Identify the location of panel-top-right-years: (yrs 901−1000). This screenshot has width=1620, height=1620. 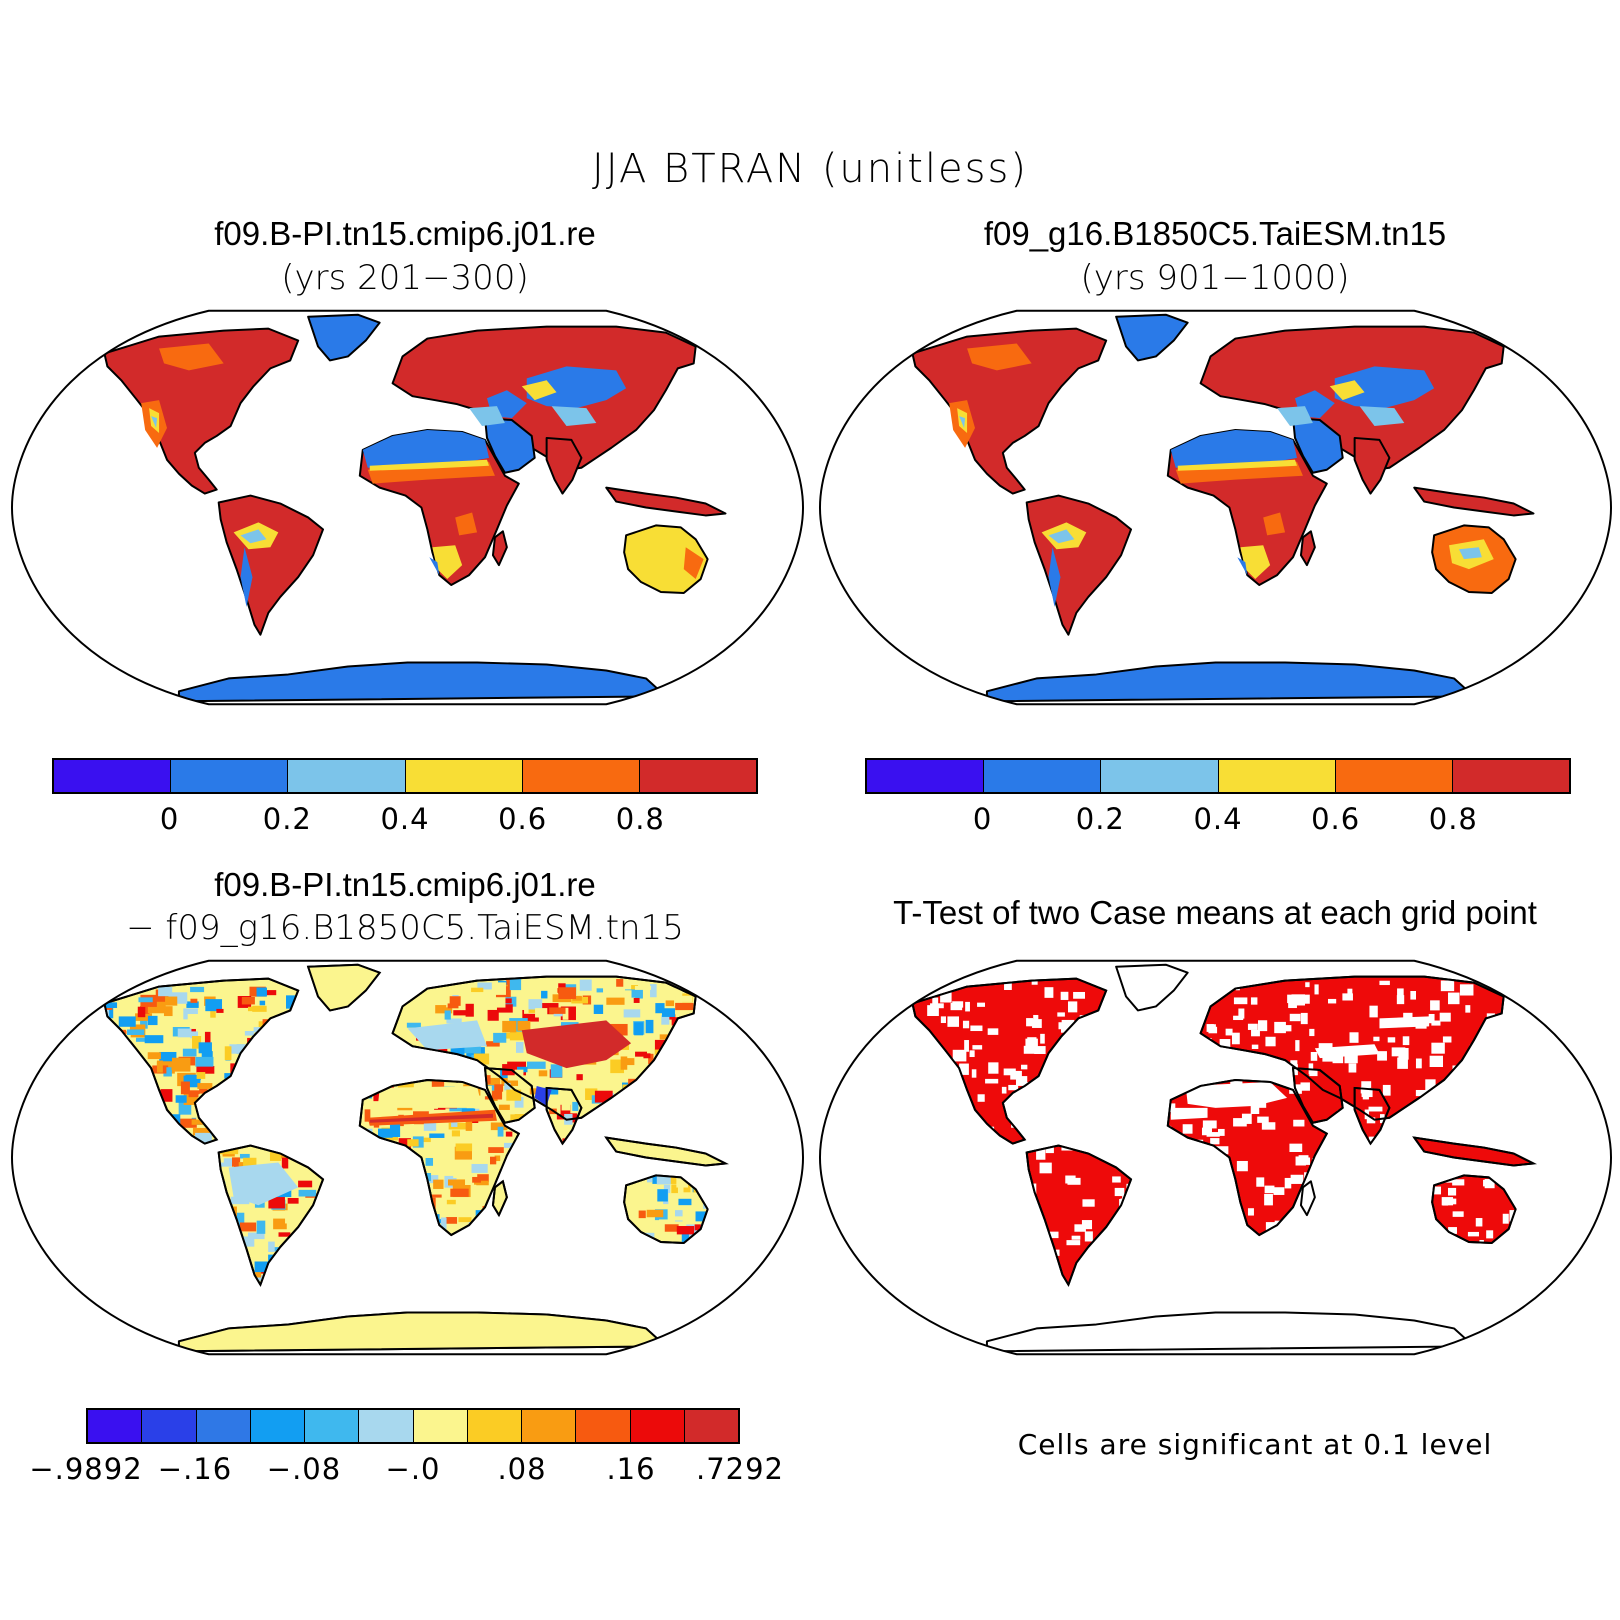
(1215, 278).